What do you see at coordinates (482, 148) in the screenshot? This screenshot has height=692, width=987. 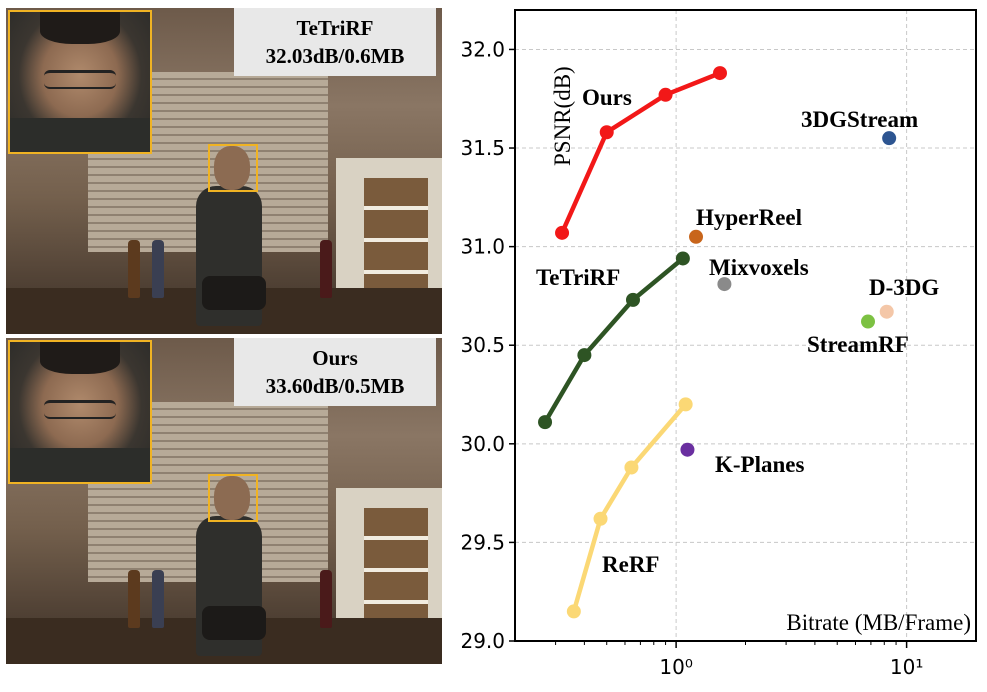 I see `y-tick-label: 31.5` at bounding box center [482, 148].